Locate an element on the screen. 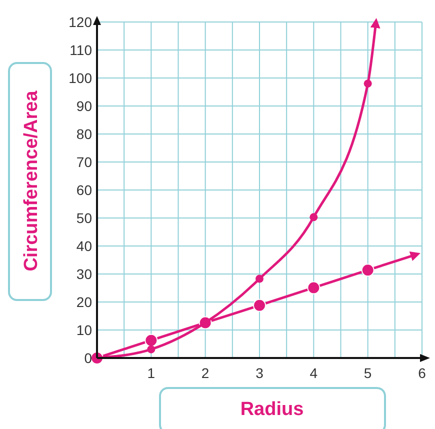 This screenshot has width=435, height=429. x-tick-label: 2 is located at coordinates (205, 373).